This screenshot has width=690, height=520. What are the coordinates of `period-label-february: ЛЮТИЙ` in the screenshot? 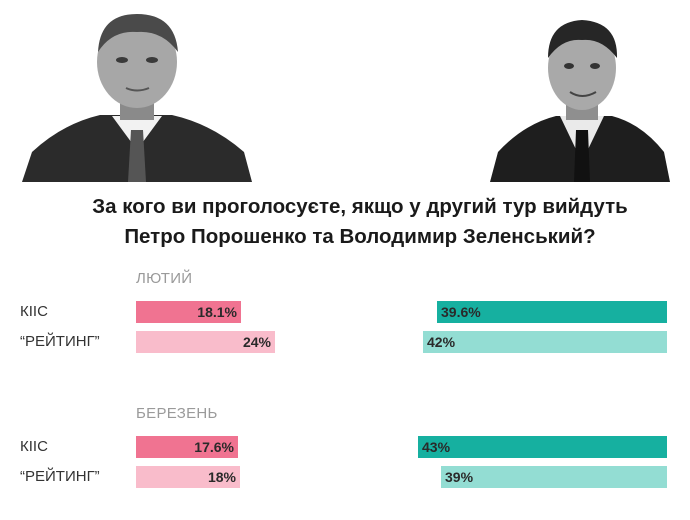 It's located at (164, 278).